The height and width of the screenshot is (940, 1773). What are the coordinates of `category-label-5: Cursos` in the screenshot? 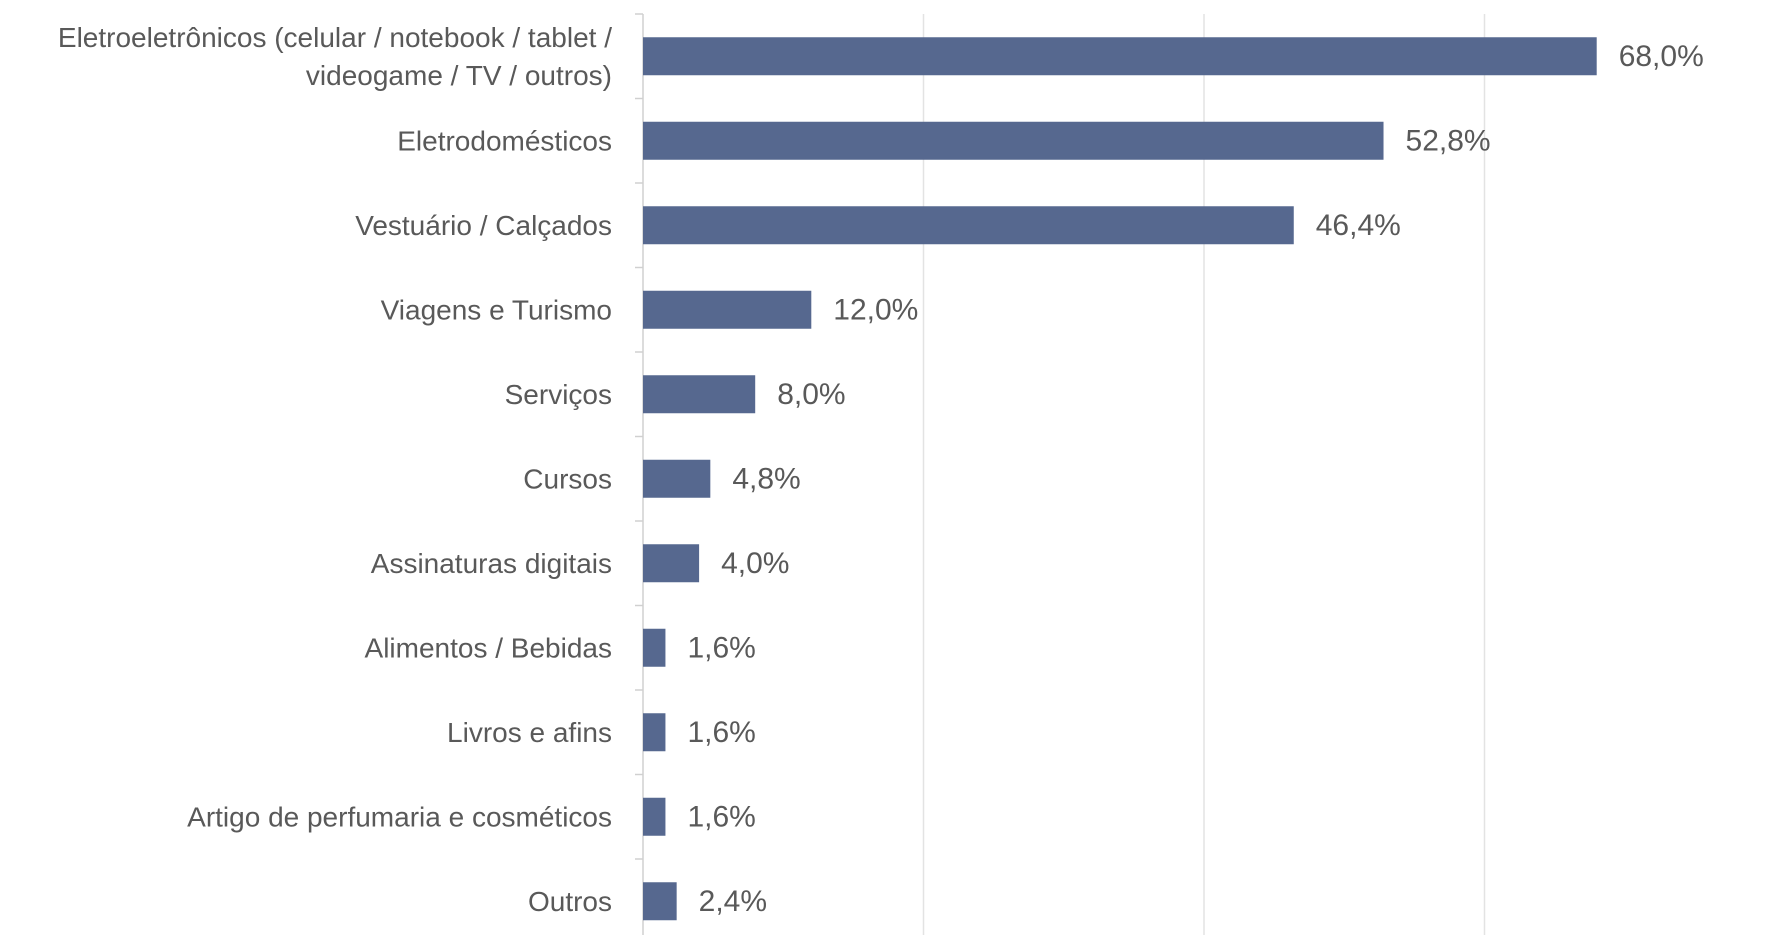 It's located at (567, 478).